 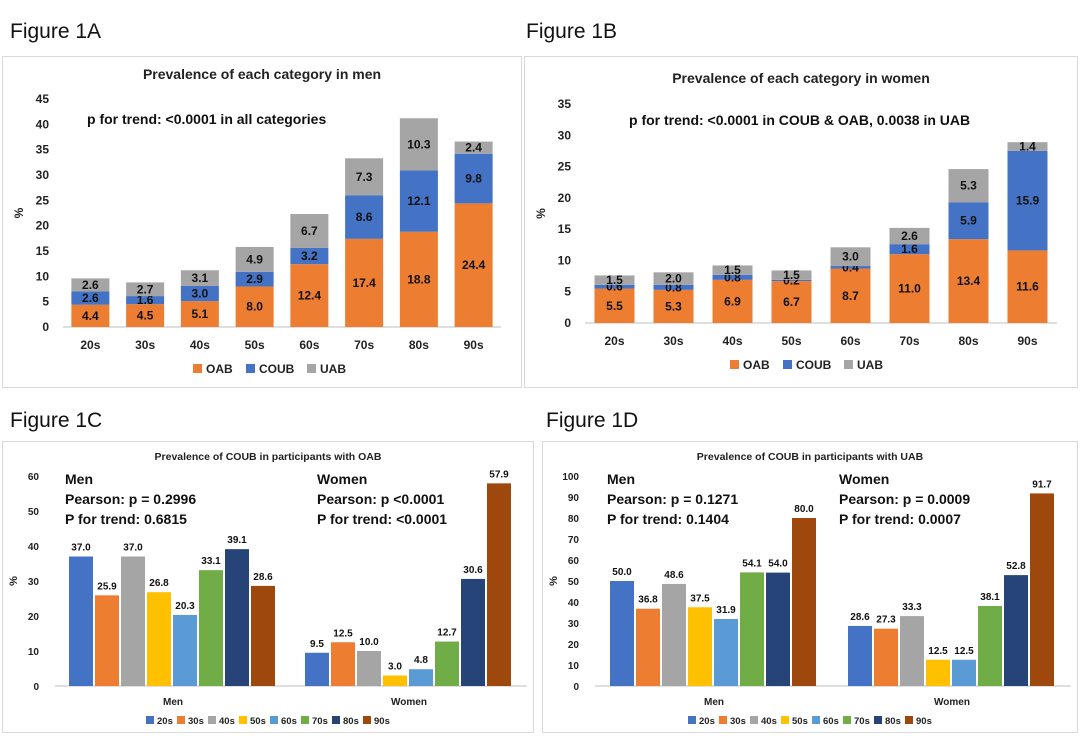 I want to click on y-tick-label: 0, so click(x=45, y=327).